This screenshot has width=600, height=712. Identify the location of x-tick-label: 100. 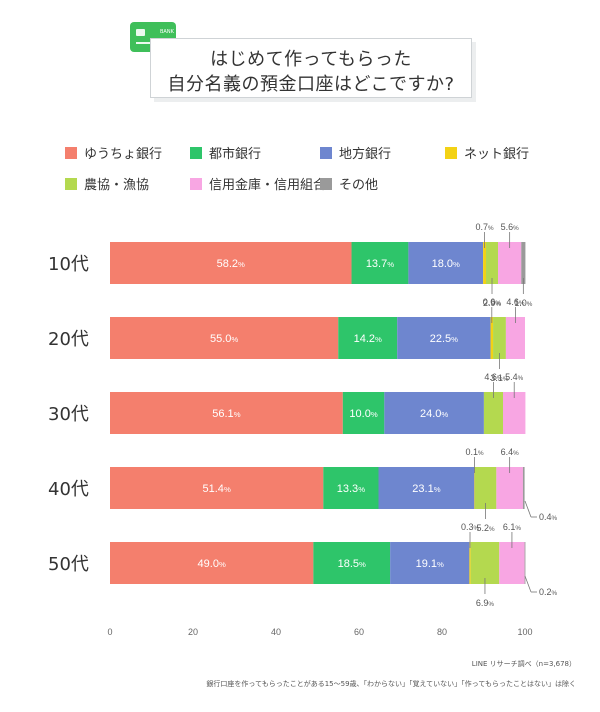
(524, 632).